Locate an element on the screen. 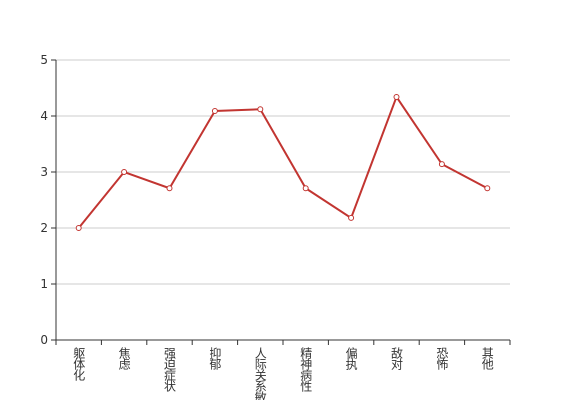 This screenshot has width=567, height=400. y-tick-label: 1 is located at coordinates (44, 284).